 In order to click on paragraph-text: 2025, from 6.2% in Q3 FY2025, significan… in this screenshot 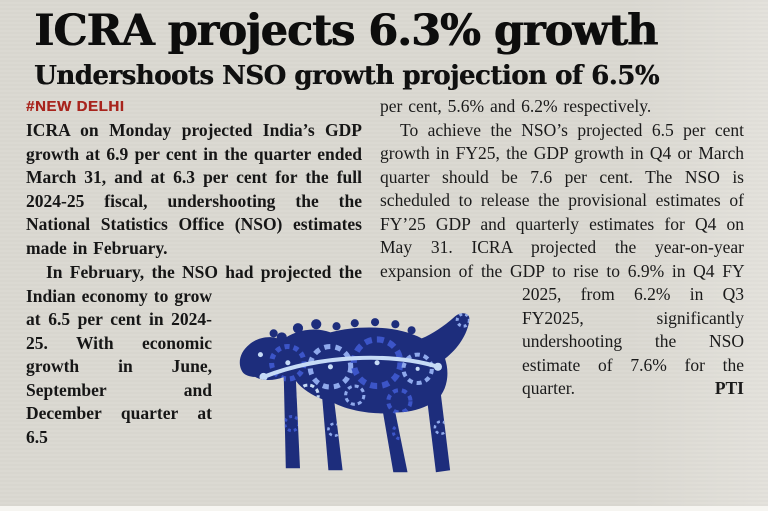, I will do `click(633, 341)`.